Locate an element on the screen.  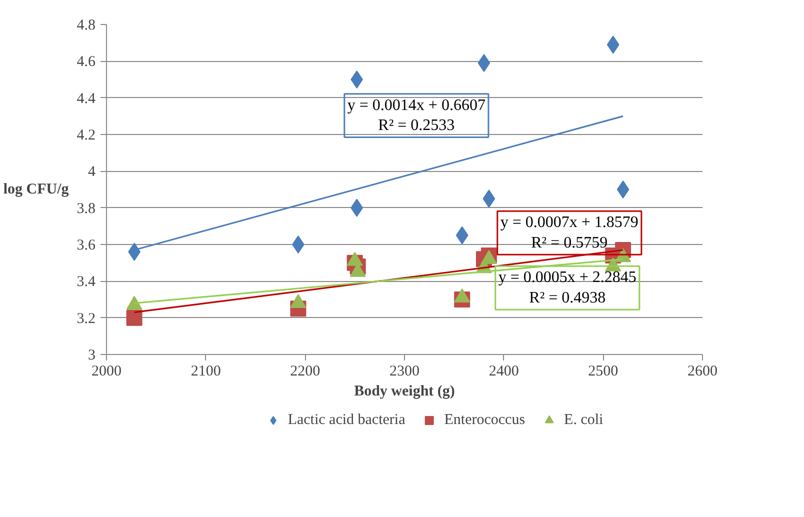
legend-label: Enterococcus is located at coordinates (485, 420).